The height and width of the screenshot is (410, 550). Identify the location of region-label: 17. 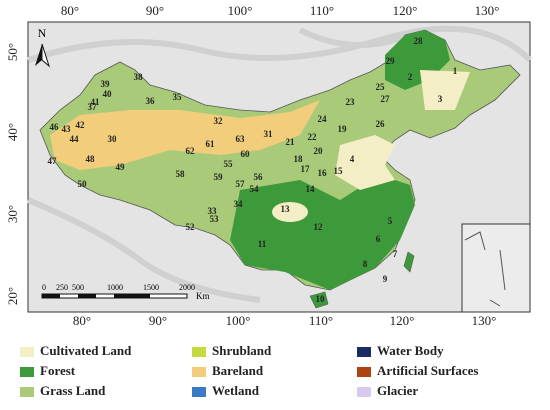
(306, 169).